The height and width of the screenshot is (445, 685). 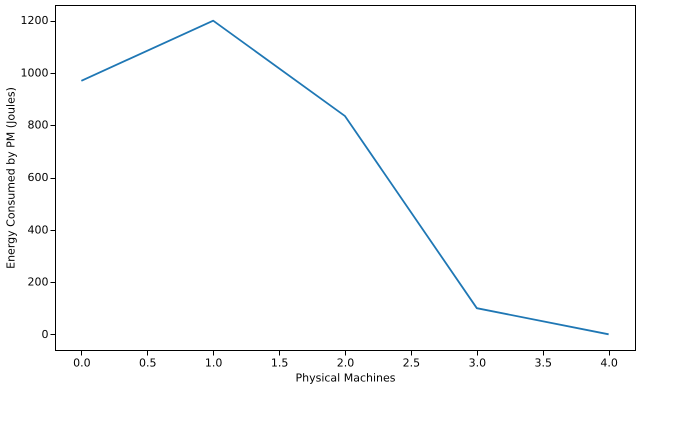 I want to click on y-tick-label: 200, so click(x=38, y=282).